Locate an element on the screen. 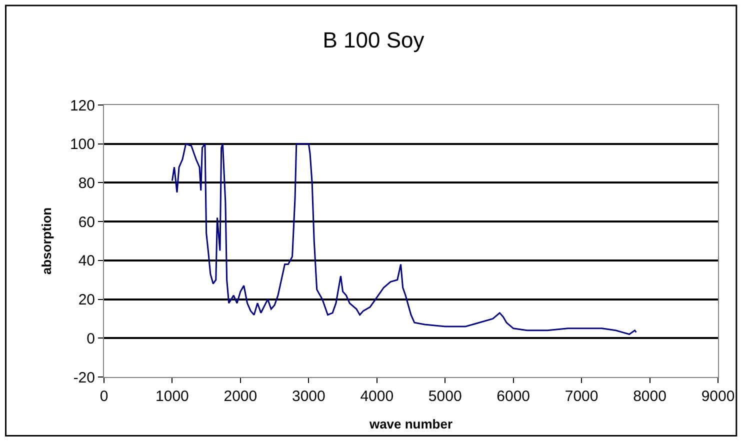 This screenshot has height=441, width=747. y-tick-label: -20 is located at coordinates (84, 377).